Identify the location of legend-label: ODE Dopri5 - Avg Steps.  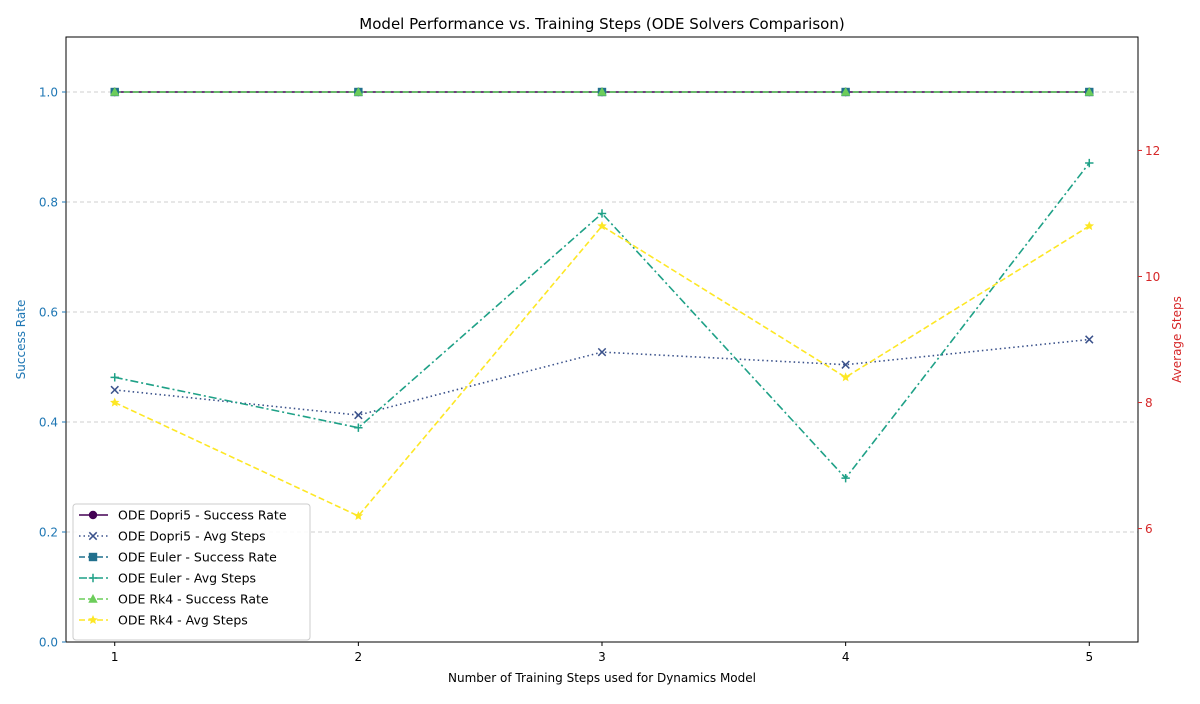
(192, 536).